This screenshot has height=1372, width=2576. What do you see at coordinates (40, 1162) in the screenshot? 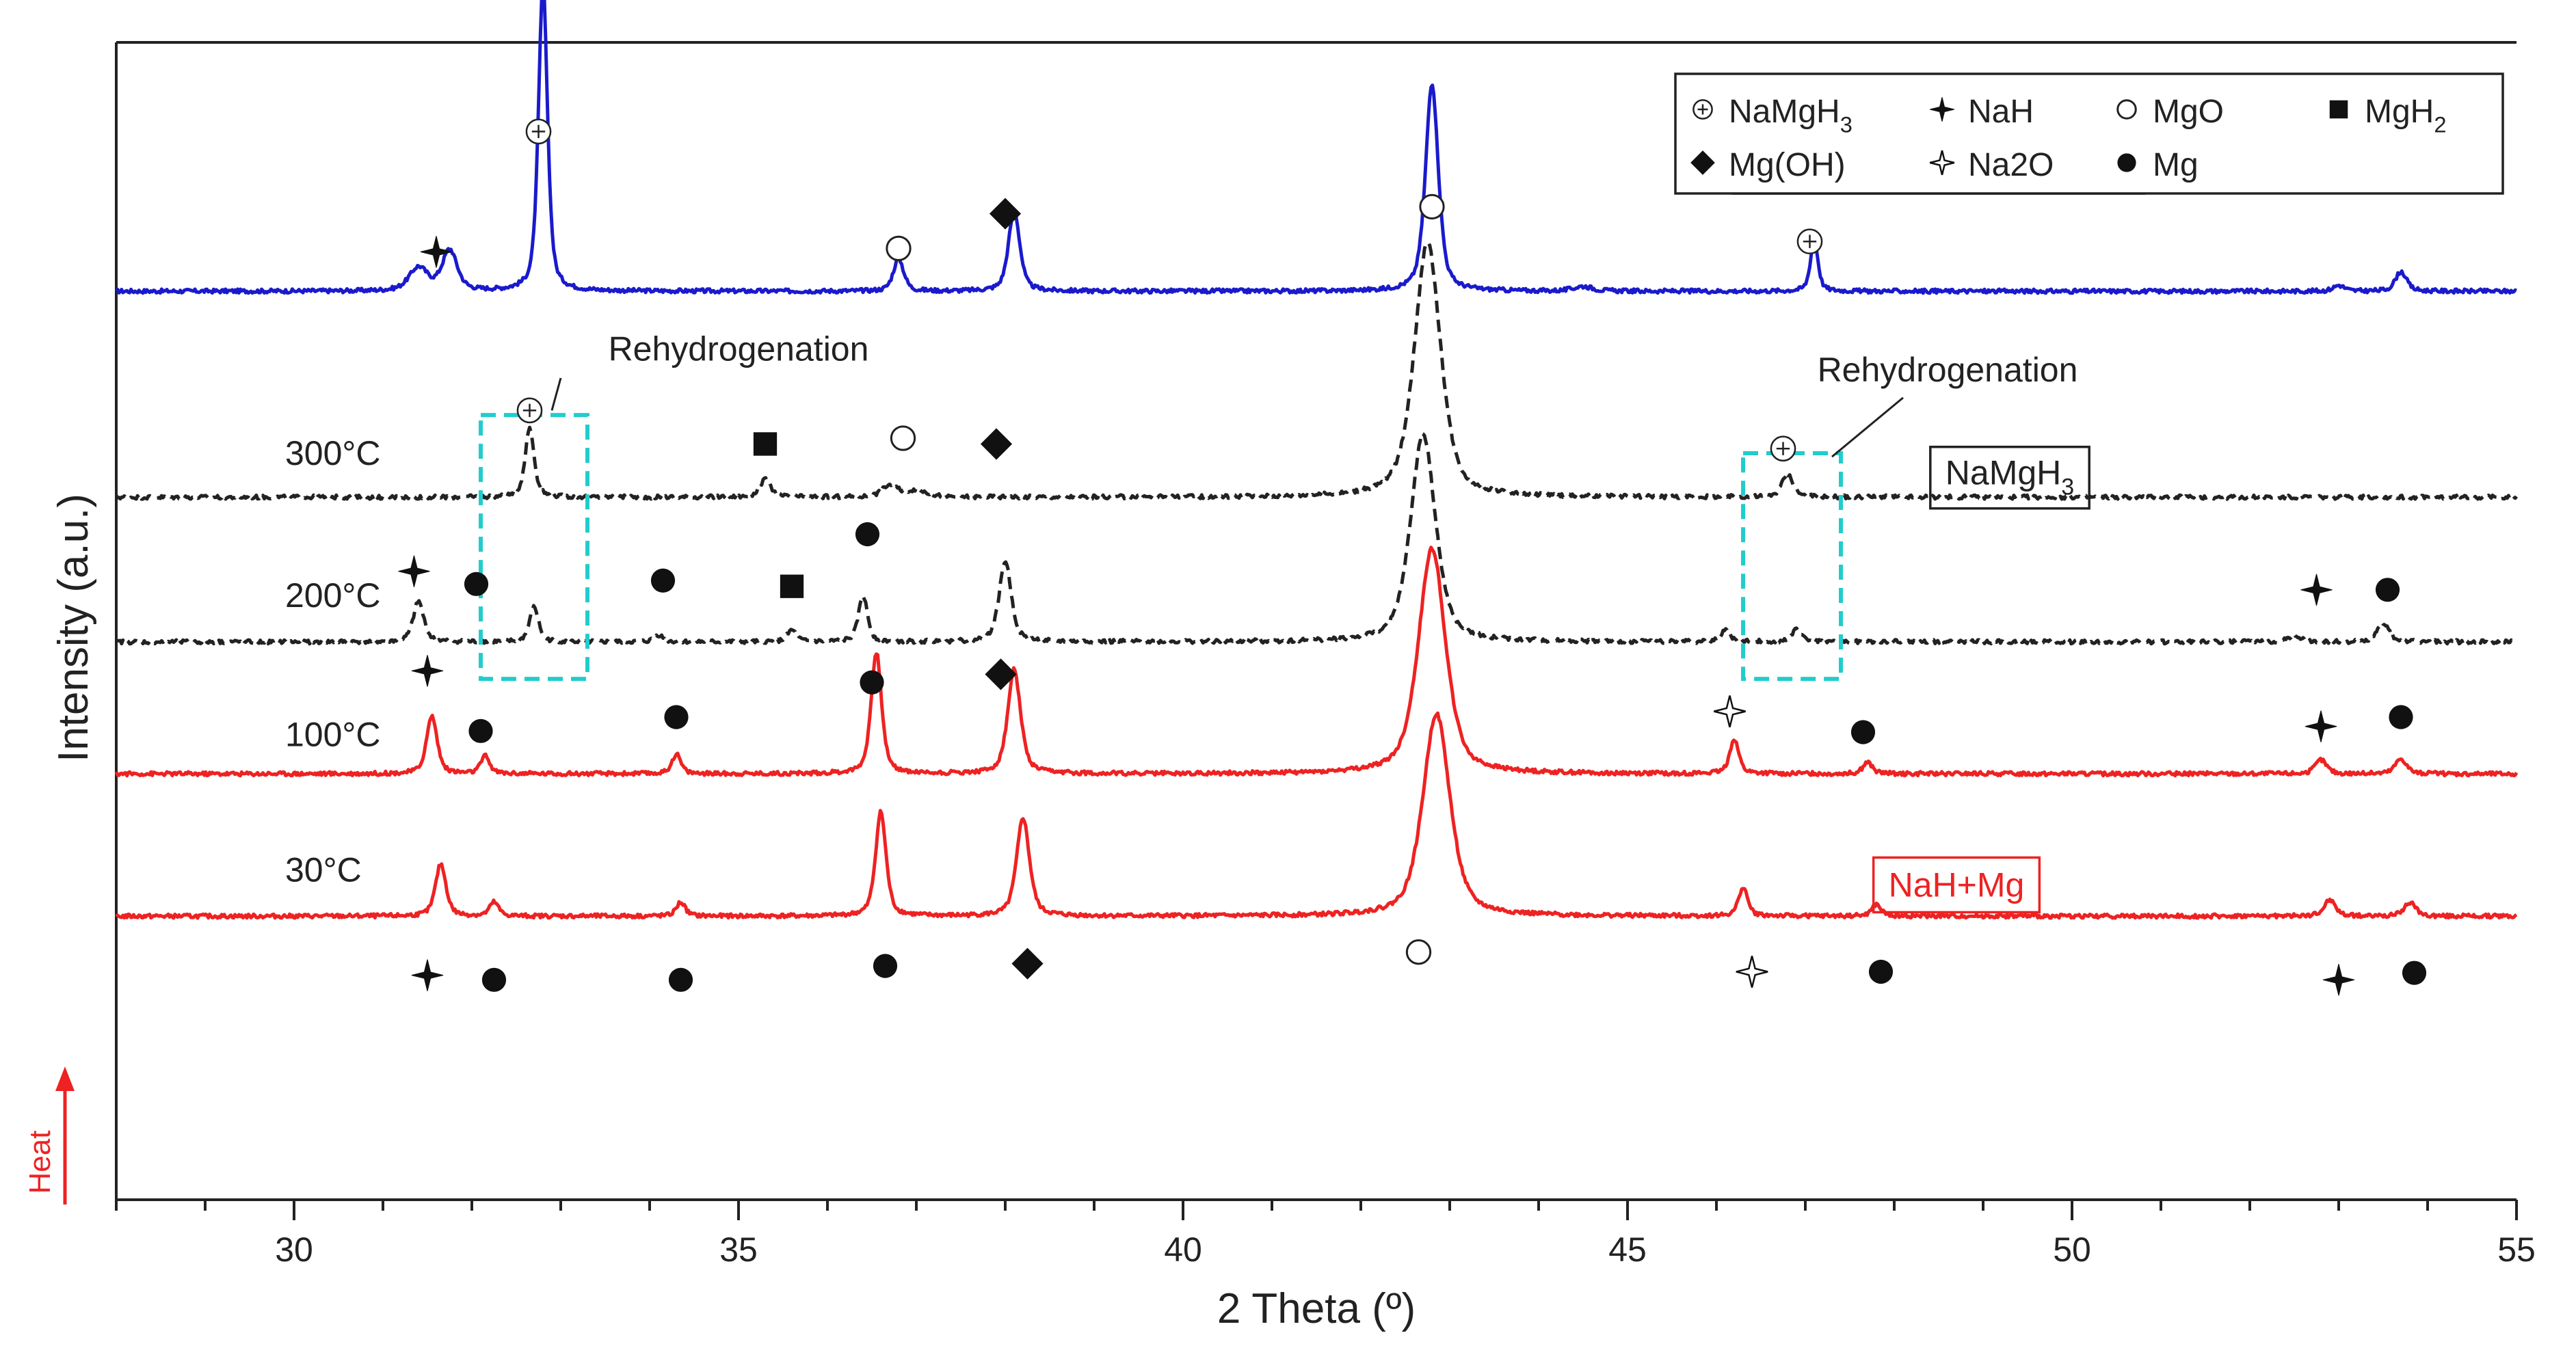
I see `heat-label: Heat` at bounding box center [40, 1162].